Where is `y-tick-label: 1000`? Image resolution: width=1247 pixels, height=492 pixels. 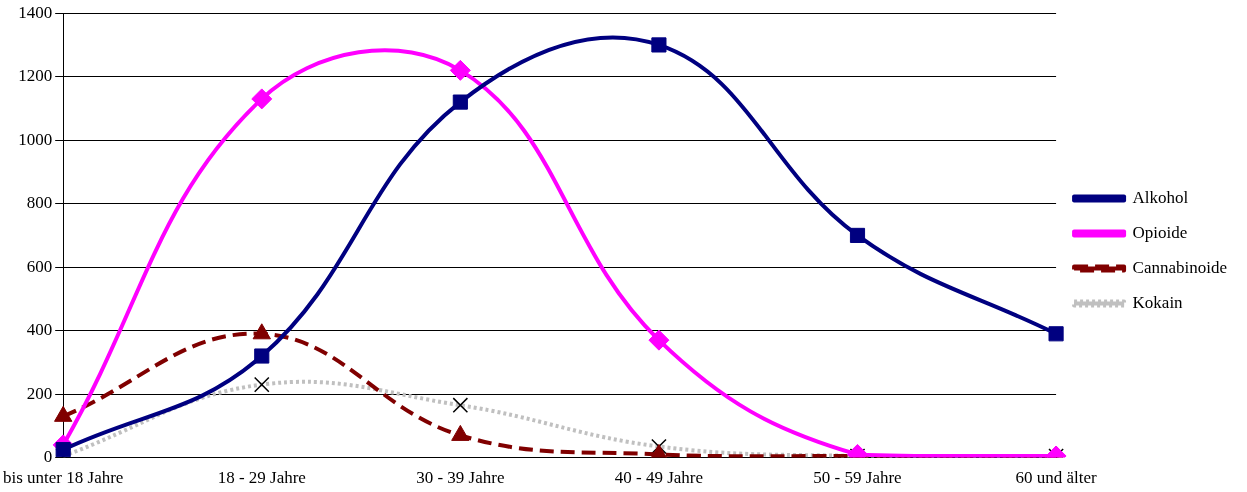 y-tick-label: 1000 is located at coordinates (35, 139).